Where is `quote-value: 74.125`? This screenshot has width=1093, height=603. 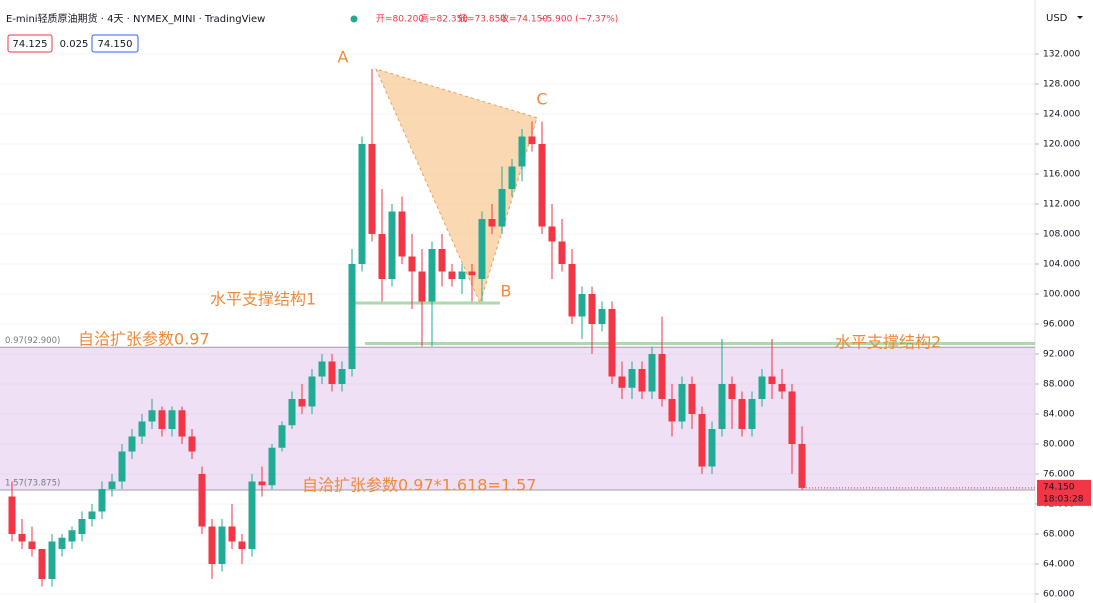
quote-value: 74.125 is located at coordinates (30, 44).